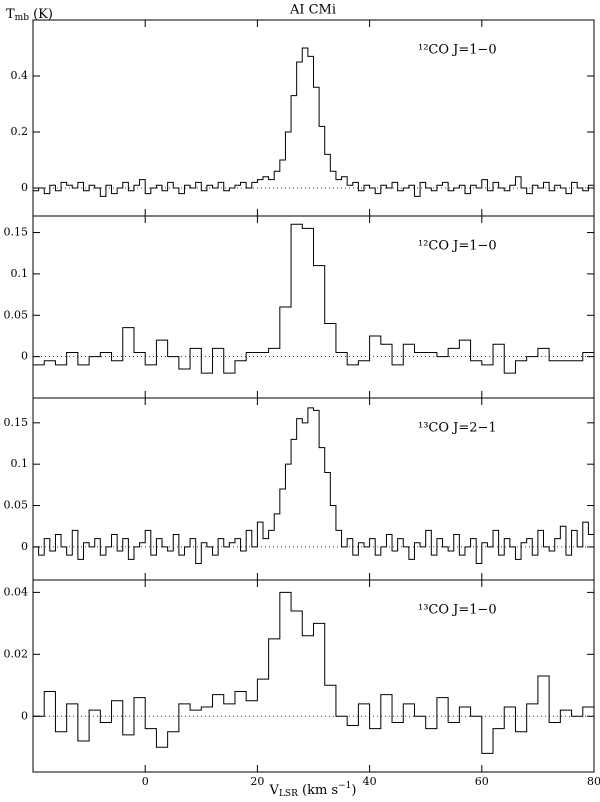 The image size is (600, 802). What do you see at coordinates (313, 790) in the screenshot?
I see `x-axis-label: VLSR (km s−1)` at bounding box center [313, 790].